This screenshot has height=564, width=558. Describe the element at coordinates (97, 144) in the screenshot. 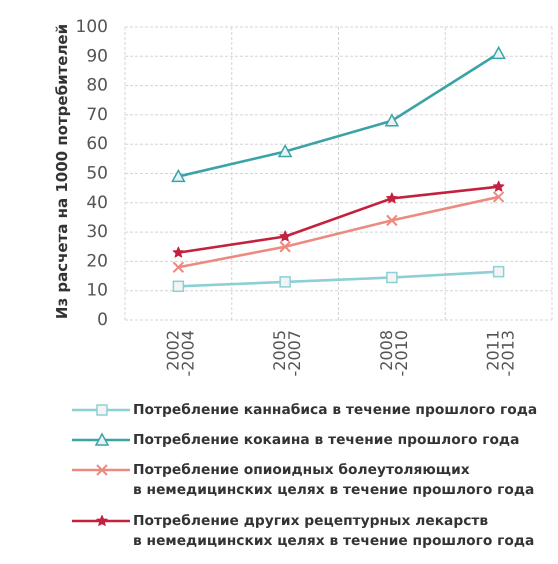

I see `y-tick-label: 60` at that location.